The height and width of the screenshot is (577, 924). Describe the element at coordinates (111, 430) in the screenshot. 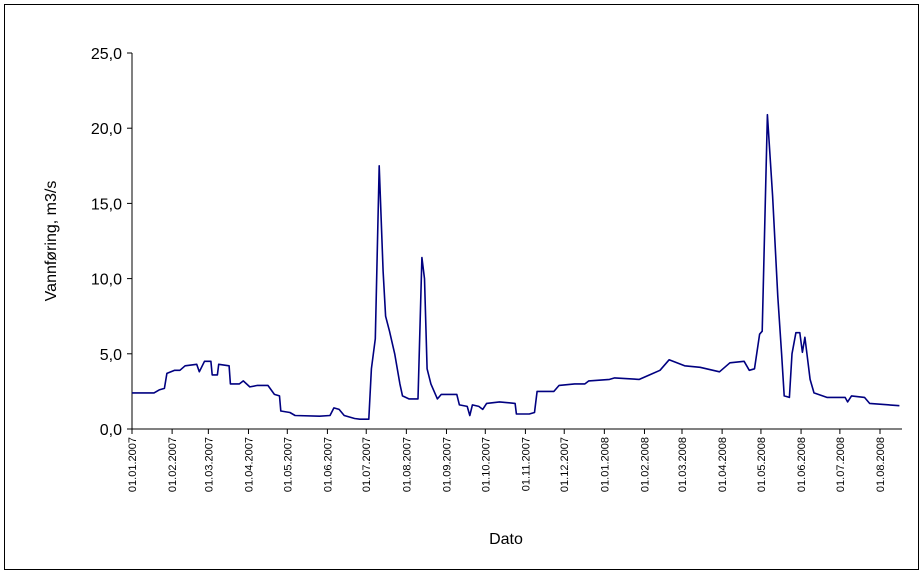

I see `y-tick-label: 0,0` at that location.